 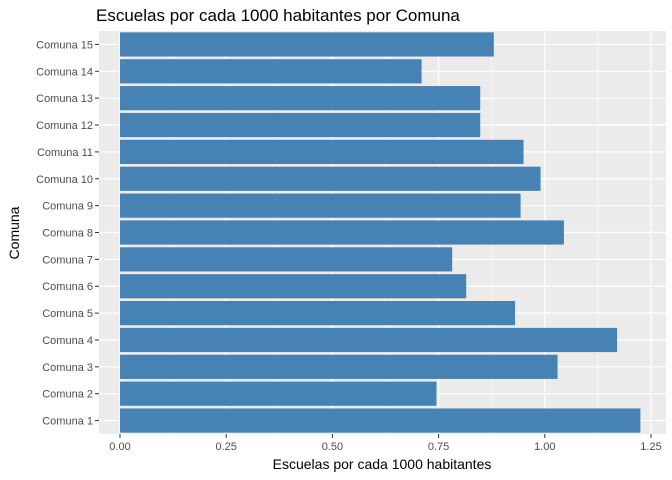 What do you see at coordinates (385, 443) in the screenshot?
I see `x-axis: 0.00 0.25 0.50 0.75 1.00 1.25` at bounding box center [385, 443].